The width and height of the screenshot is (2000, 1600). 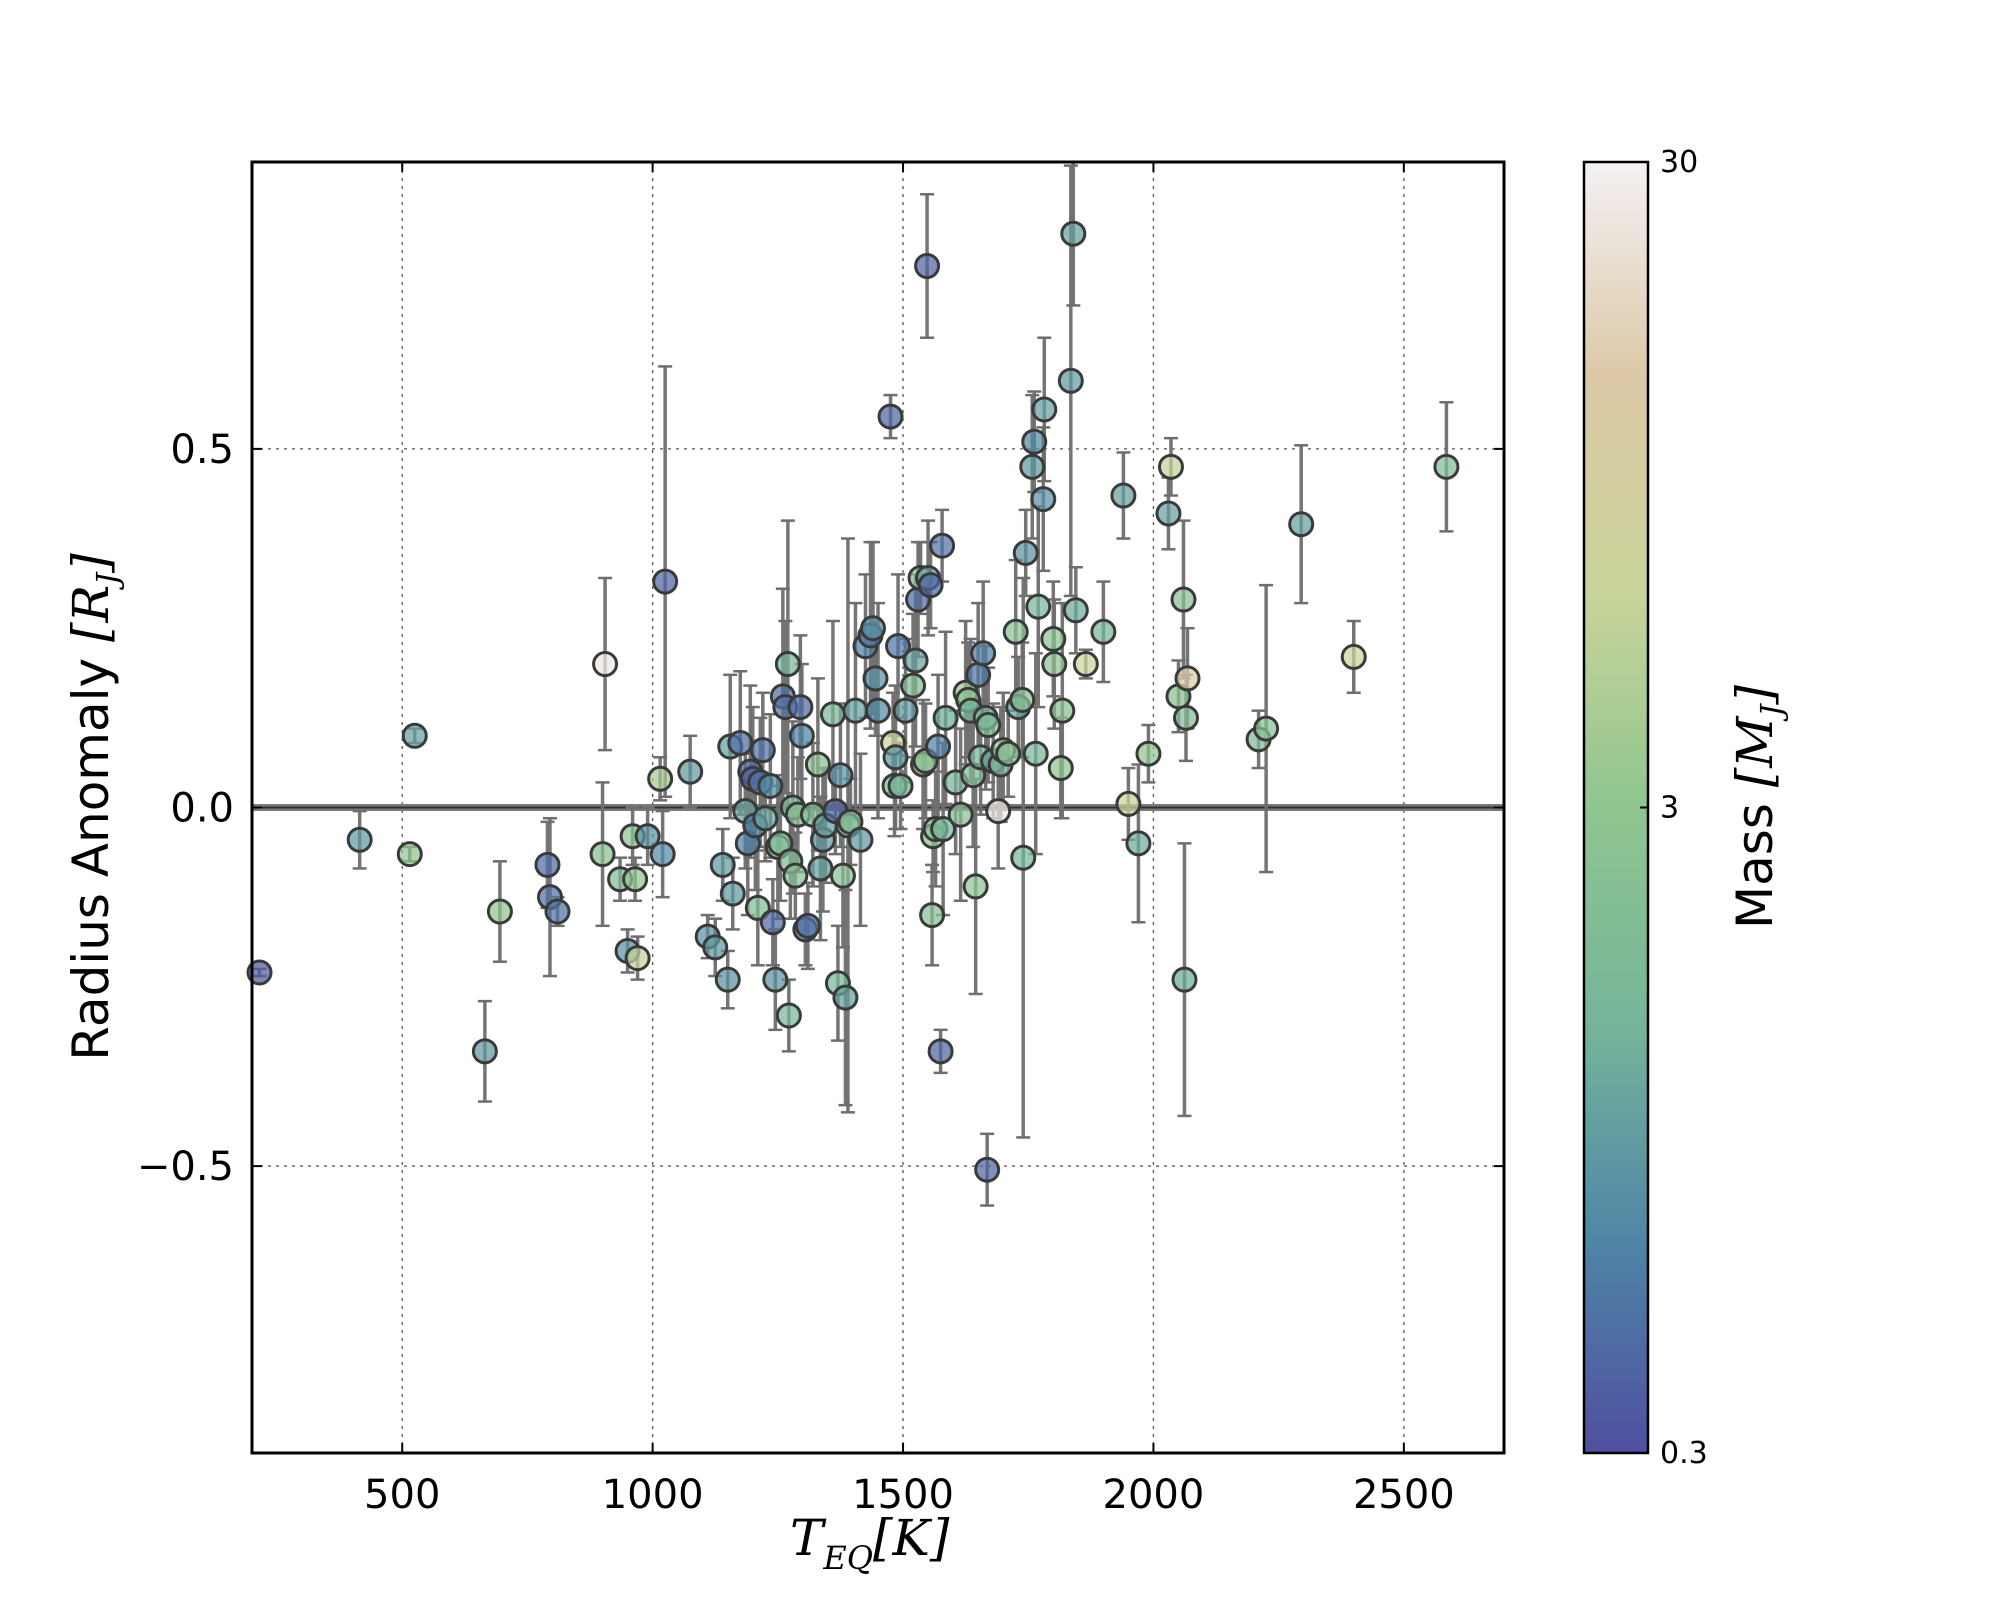 What do you see at coordinates (202, 450) in the screenshot?
I see `y-tick-label: 0.5` at bounding box center [202, 450].